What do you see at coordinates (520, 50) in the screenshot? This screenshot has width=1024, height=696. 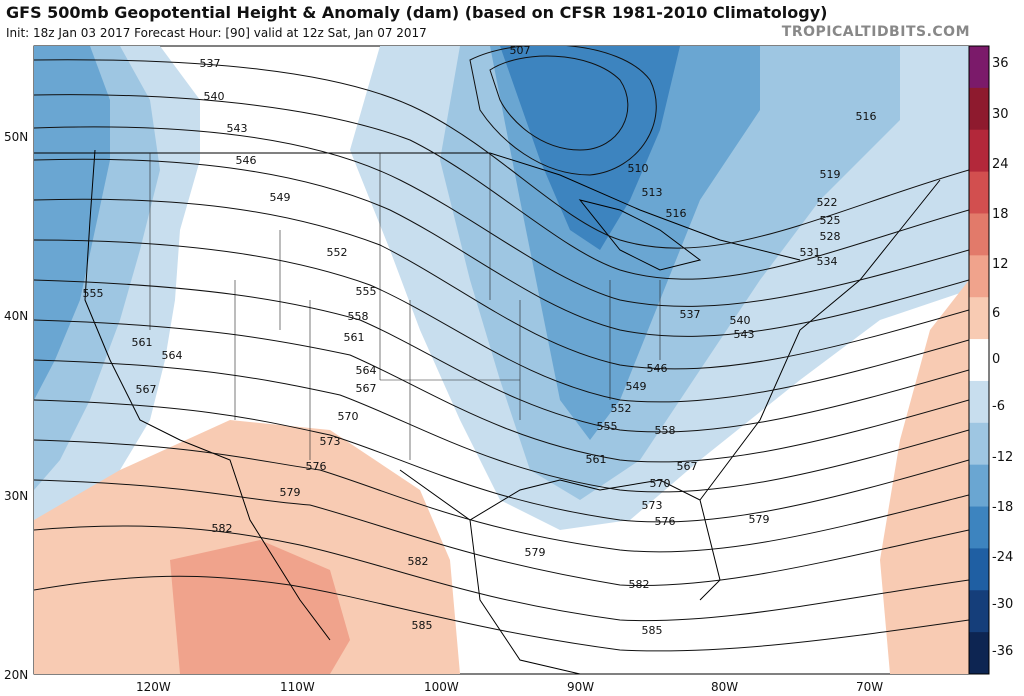 I see `contour-label: 507` at bounding box center [520, 50].